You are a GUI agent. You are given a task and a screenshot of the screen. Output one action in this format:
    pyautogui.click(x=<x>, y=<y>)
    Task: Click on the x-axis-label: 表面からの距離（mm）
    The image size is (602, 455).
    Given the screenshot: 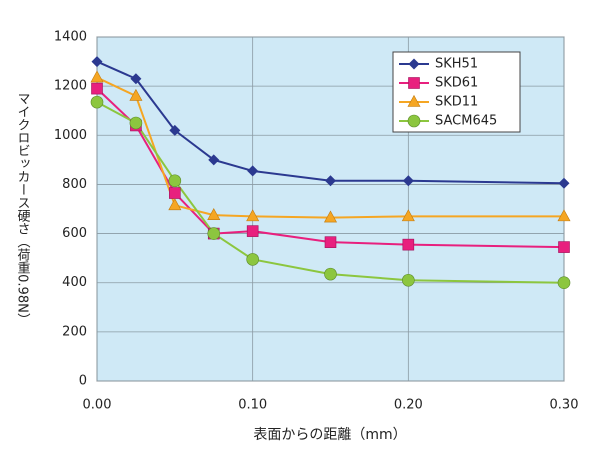 What is the action you would take?
    pyautogui.click(x=329, y=434)
    